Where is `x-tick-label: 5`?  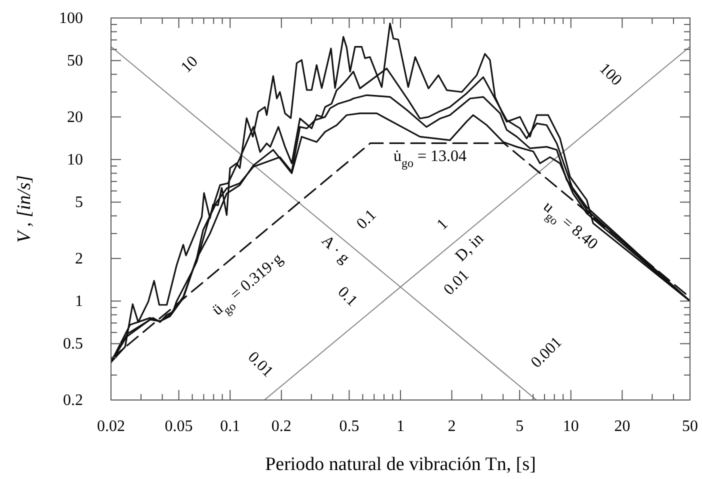 x-tick-label: 5 is located at coordinates (520, 426).